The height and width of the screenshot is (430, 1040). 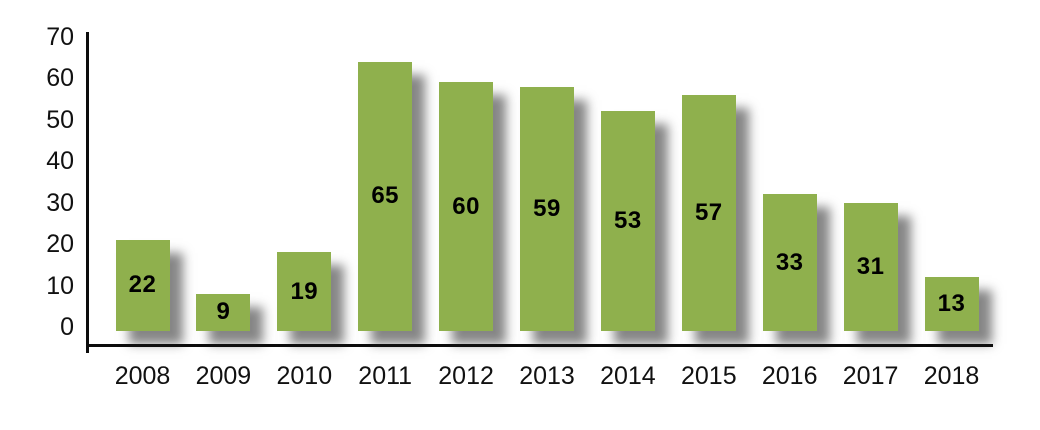 I want to click on y-tick-label-40: 40, so click(x=60, y=161).